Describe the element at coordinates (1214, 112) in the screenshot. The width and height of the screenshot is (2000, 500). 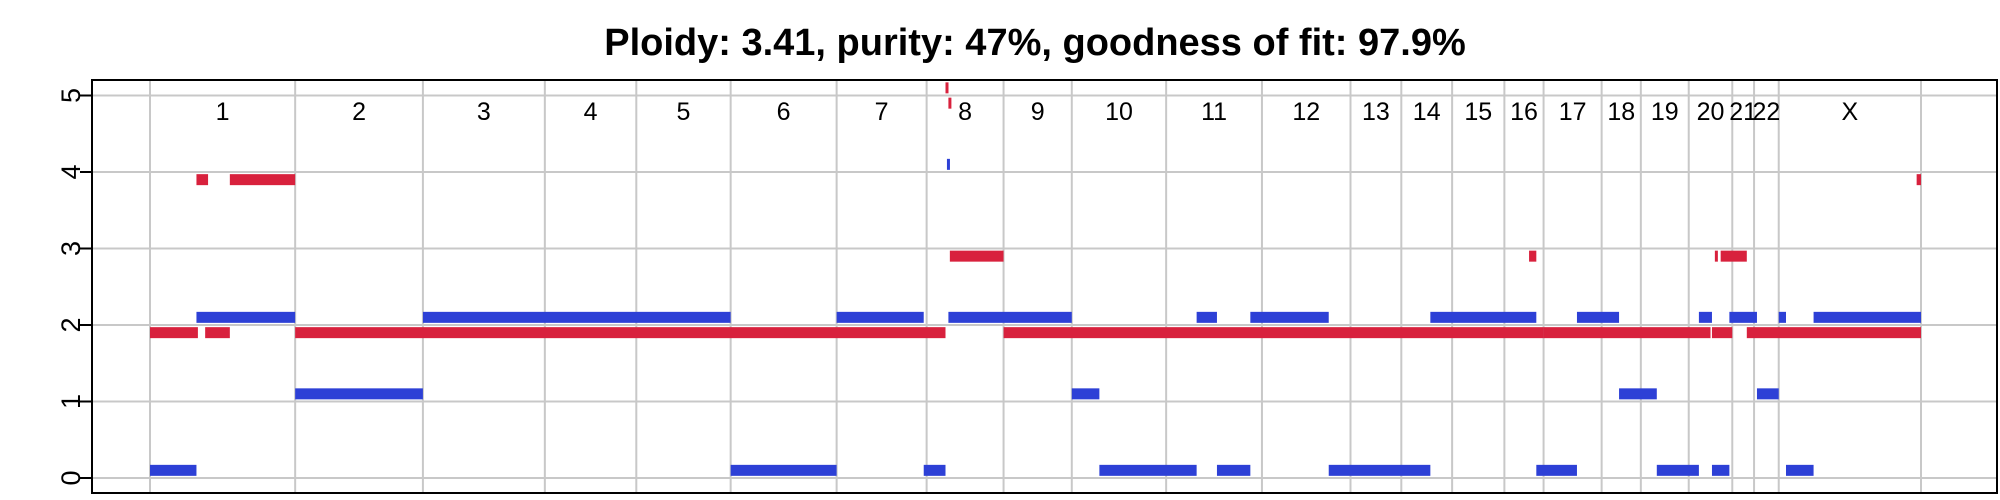
I see `chromosome-label: 11` at that location.